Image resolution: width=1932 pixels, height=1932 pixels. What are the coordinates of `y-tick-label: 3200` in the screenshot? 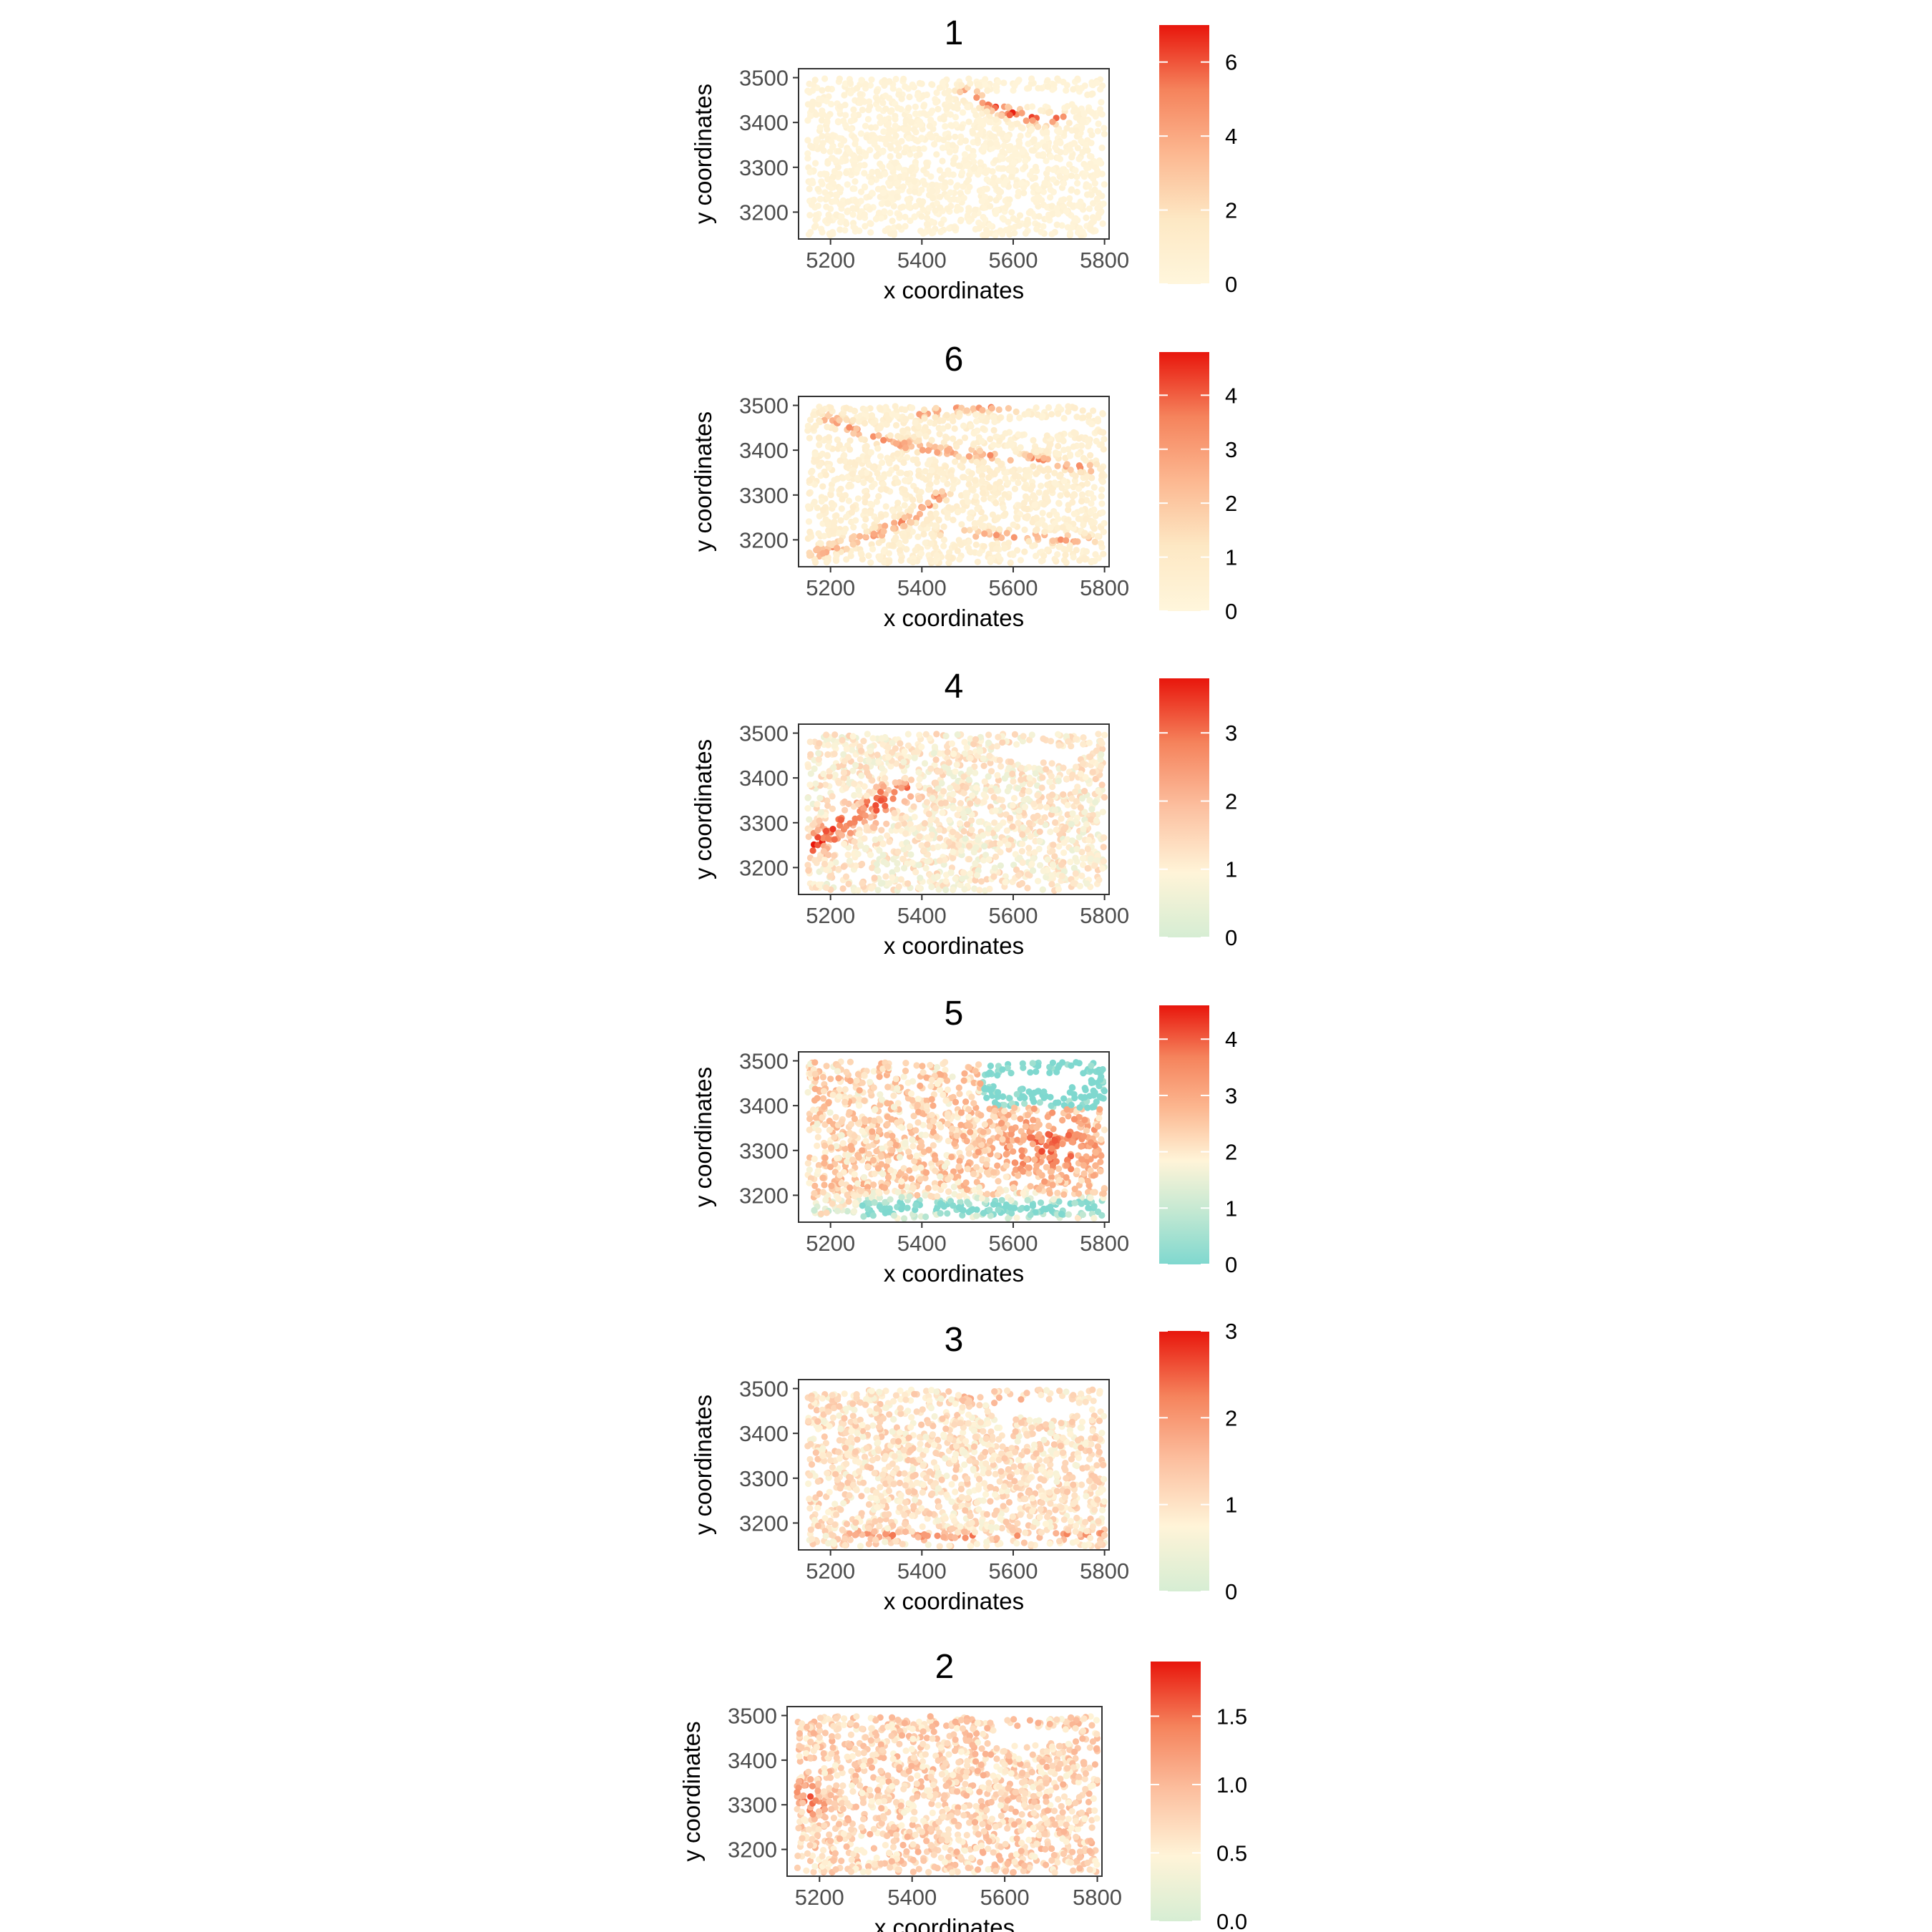 It's located at (764, 867).